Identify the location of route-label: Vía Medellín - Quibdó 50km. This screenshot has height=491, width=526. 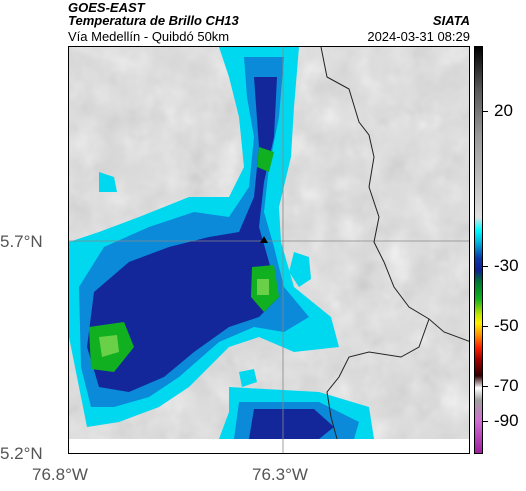
(149, 36).